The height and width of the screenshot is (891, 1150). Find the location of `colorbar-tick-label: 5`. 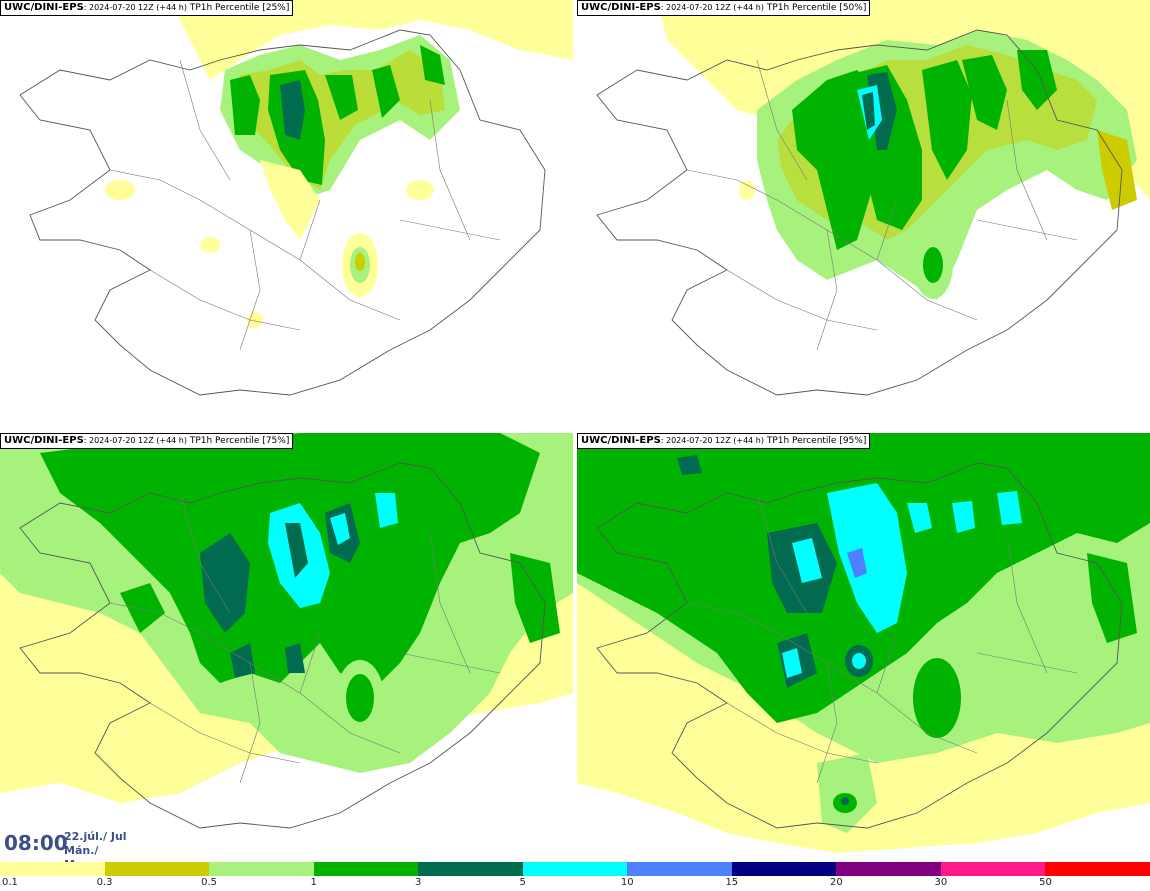

colorbar-tick-label: 5 is located at coordinates (522, 882).